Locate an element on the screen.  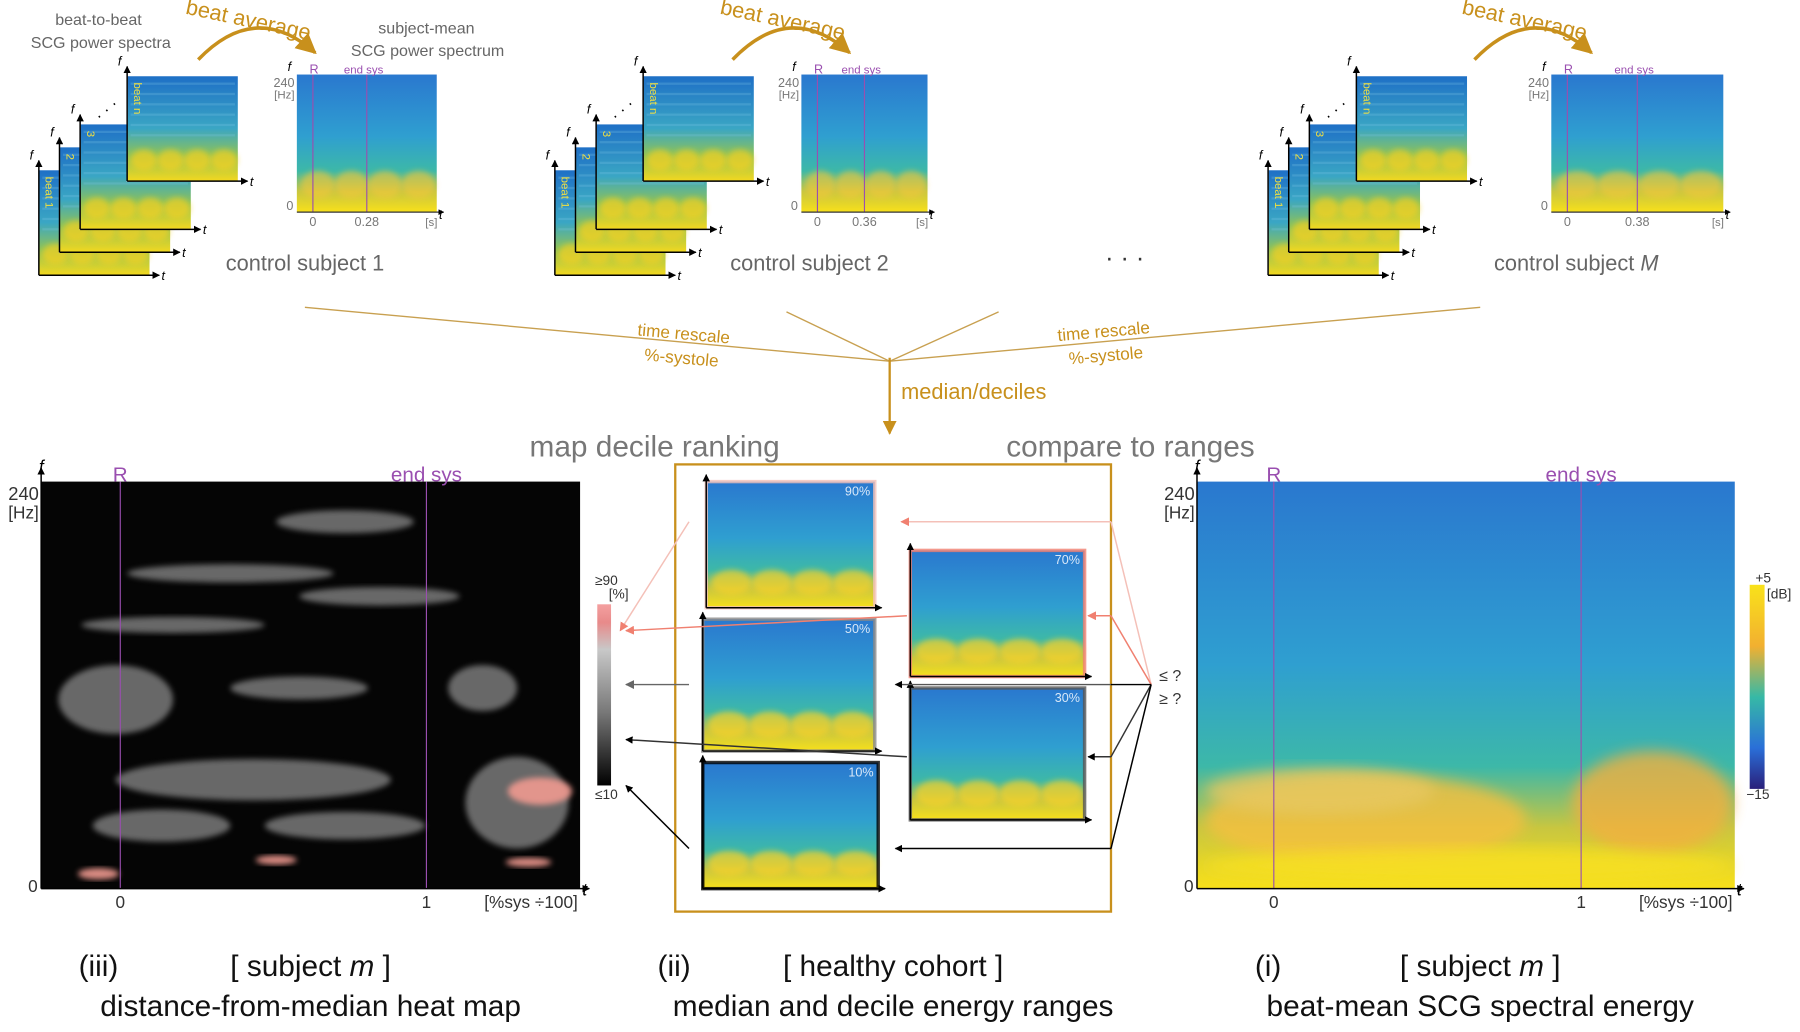
subject-label: control subject 1 is located at coordinates (305, 263).